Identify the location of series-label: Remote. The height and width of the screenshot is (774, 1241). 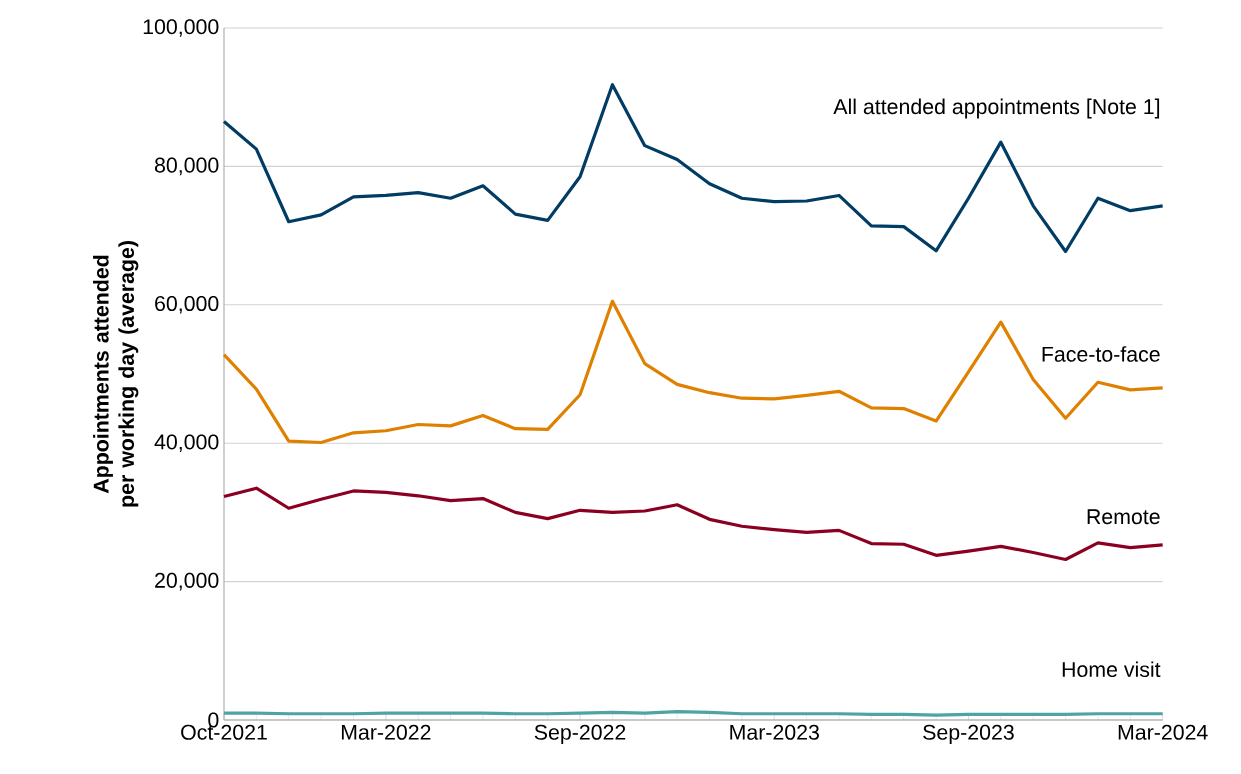
(1123, 517).